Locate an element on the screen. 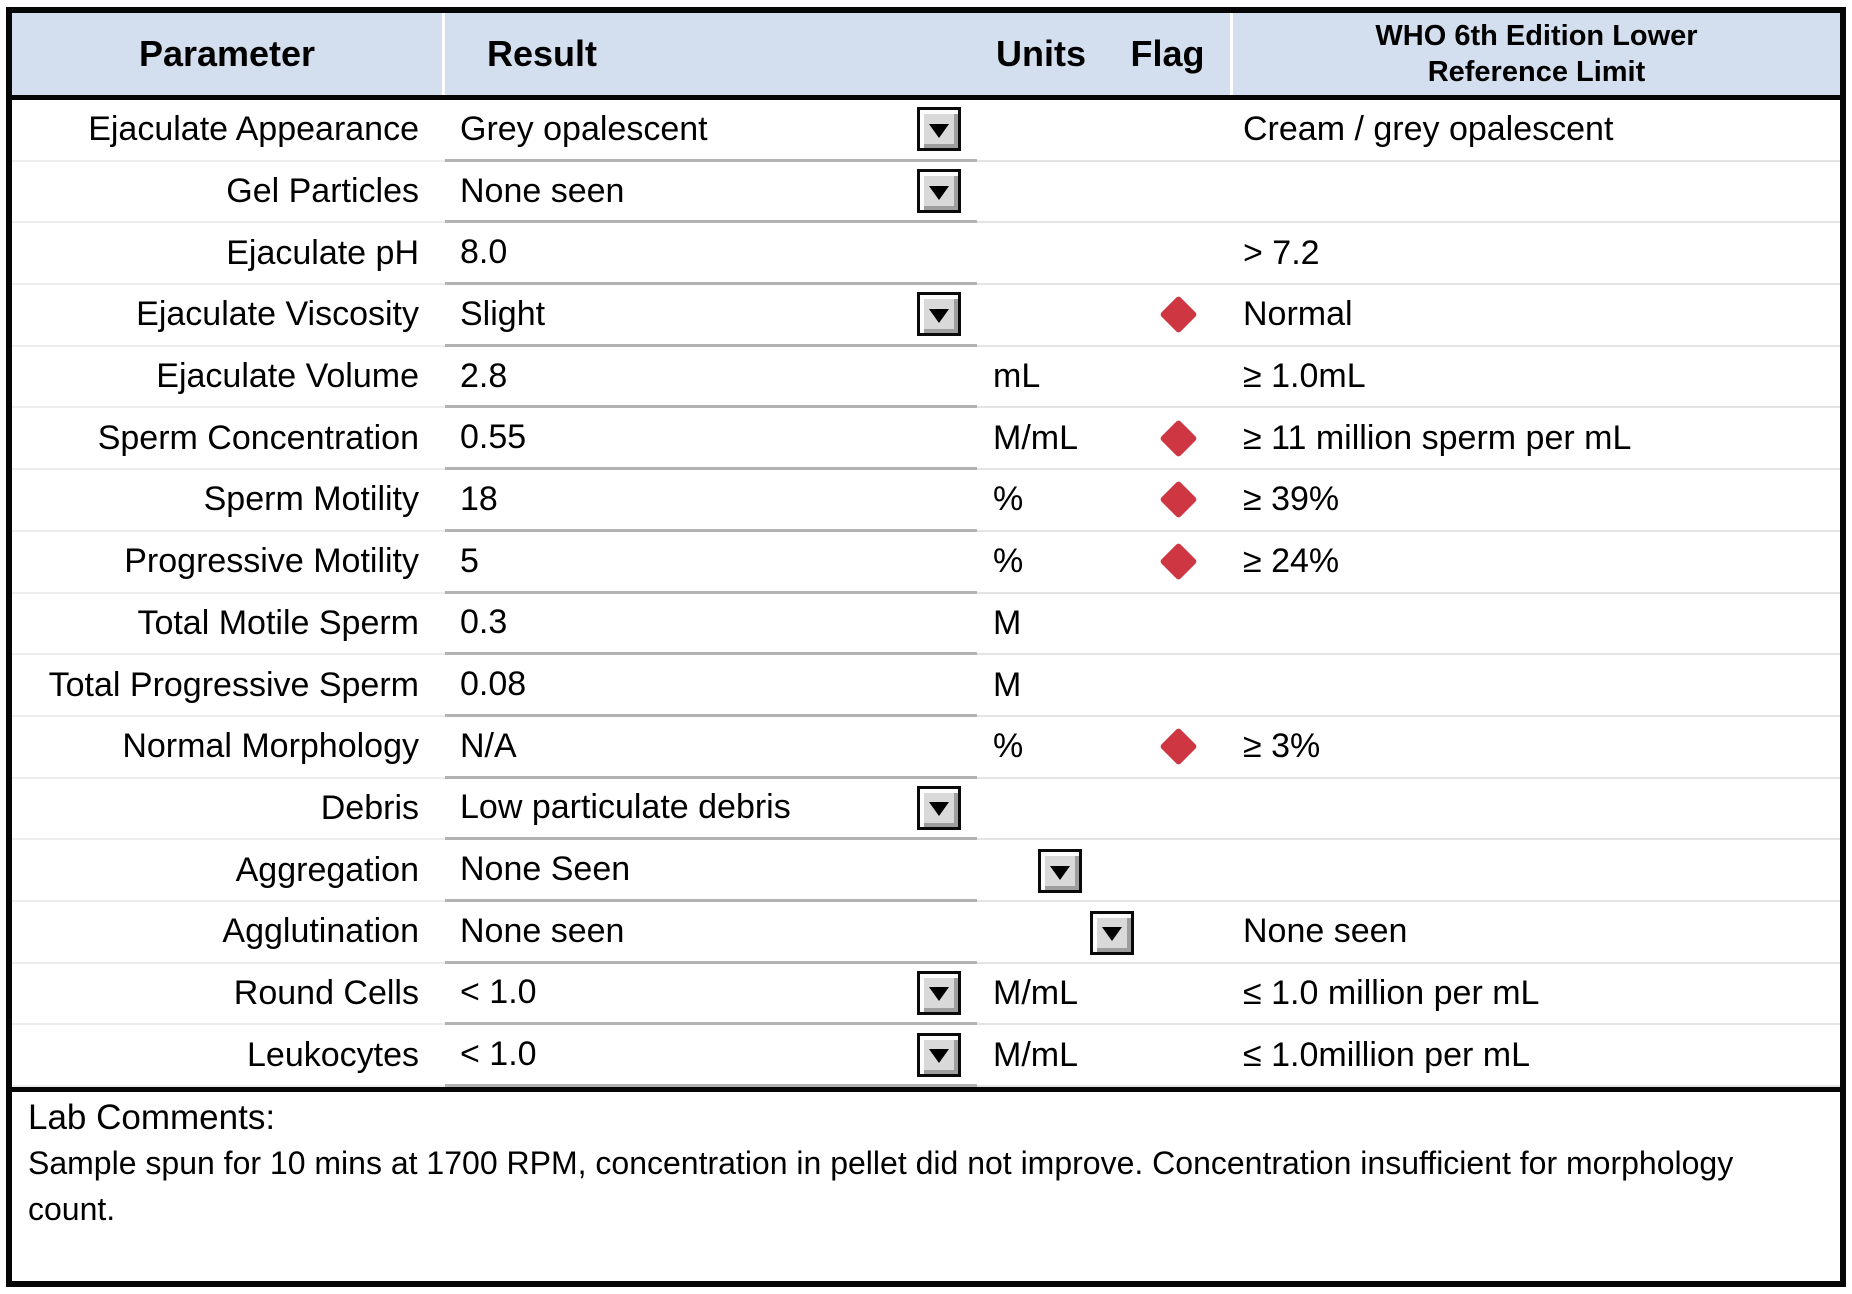 The height and width of the screenshot is (1294, 1852). table-row: Gel Particles None seen is located at coordinates (926, 193).